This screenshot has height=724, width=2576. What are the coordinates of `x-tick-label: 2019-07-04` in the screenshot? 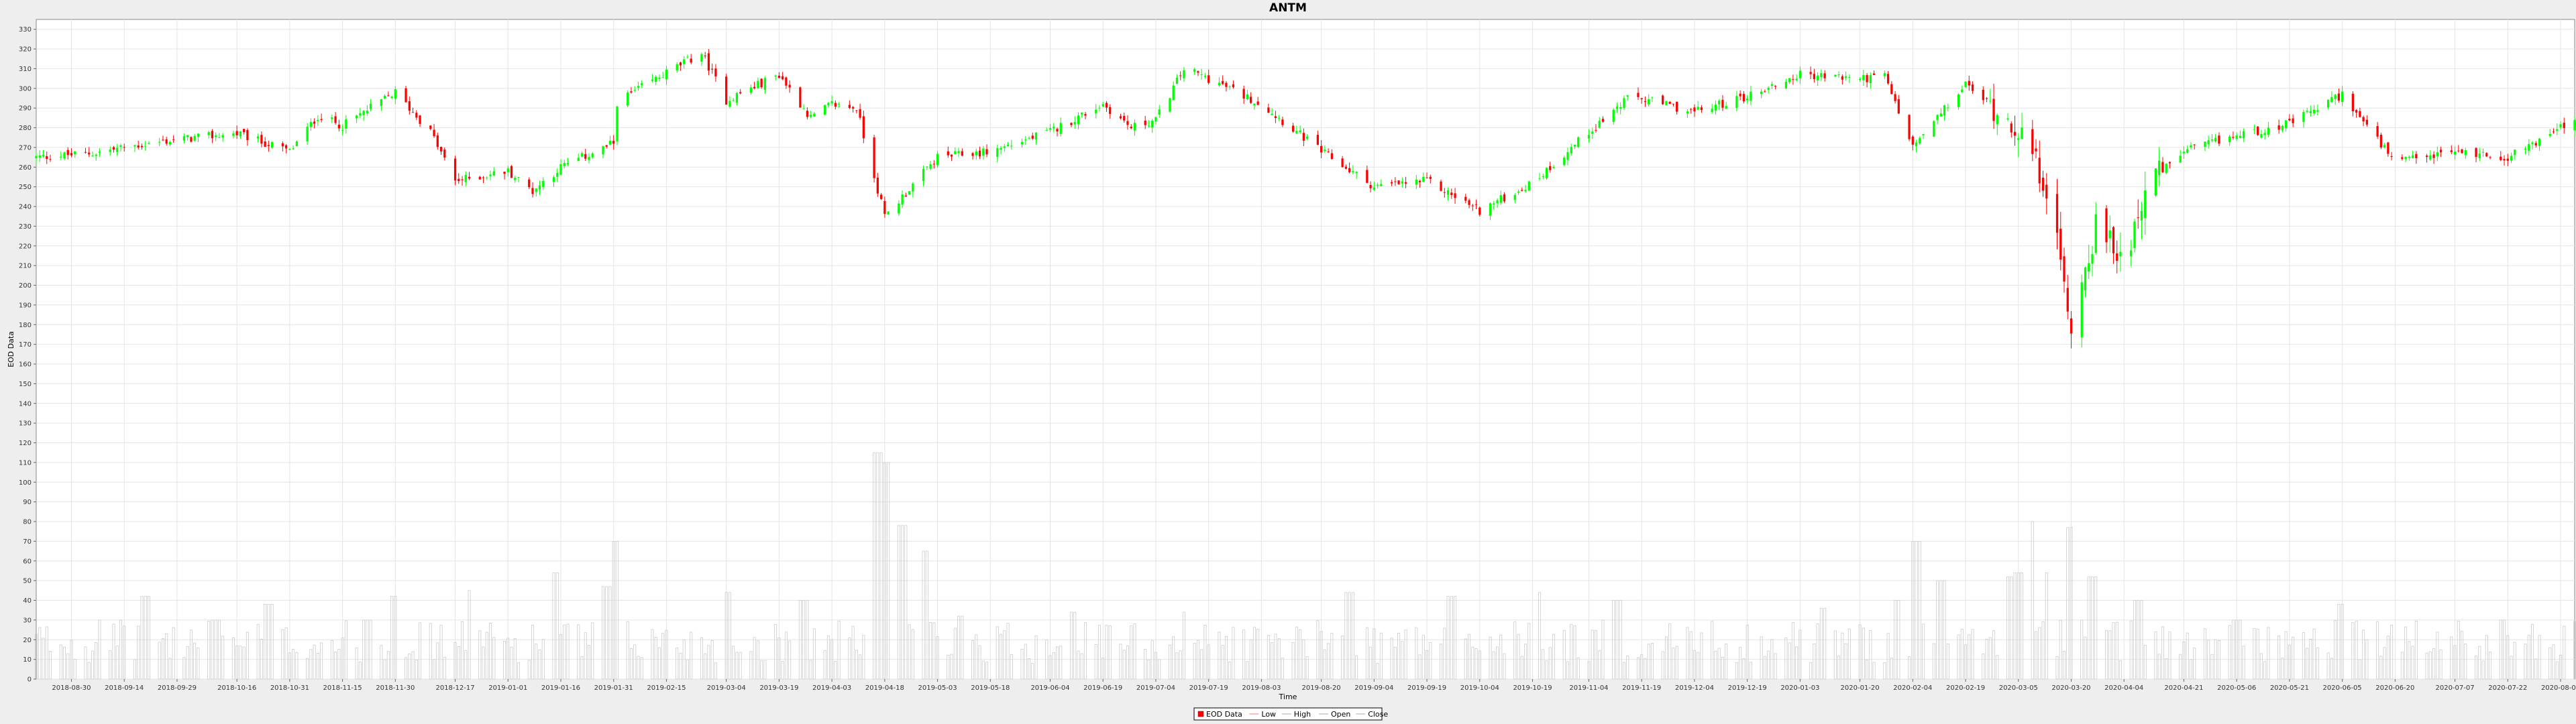 It's located at (1155, 688).